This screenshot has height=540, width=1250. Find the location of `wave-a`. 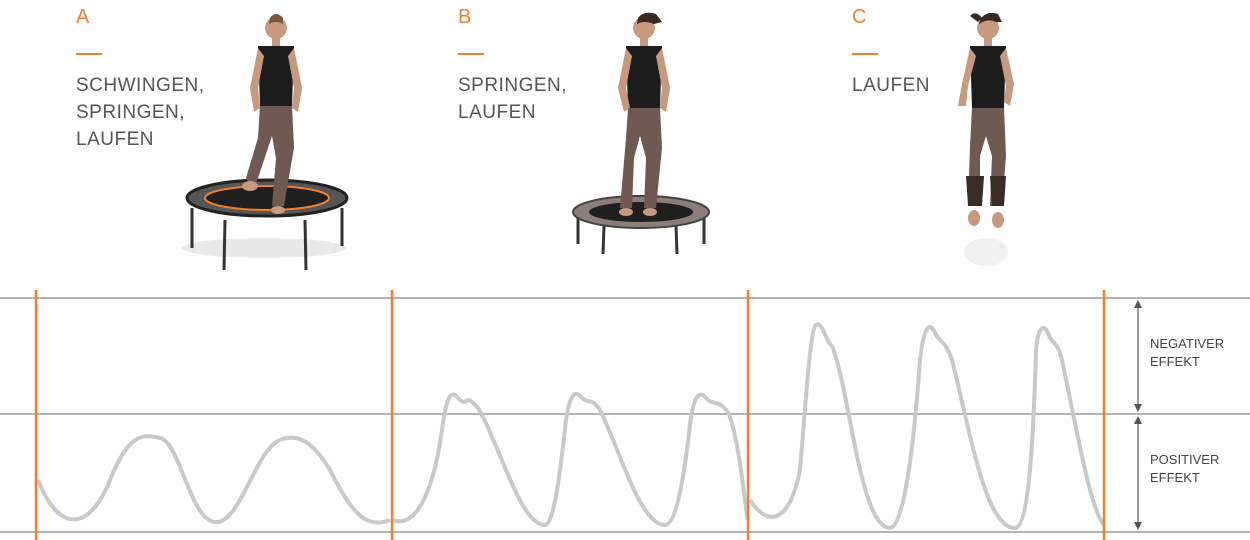

wave-a is located at coordinates (213, 479).